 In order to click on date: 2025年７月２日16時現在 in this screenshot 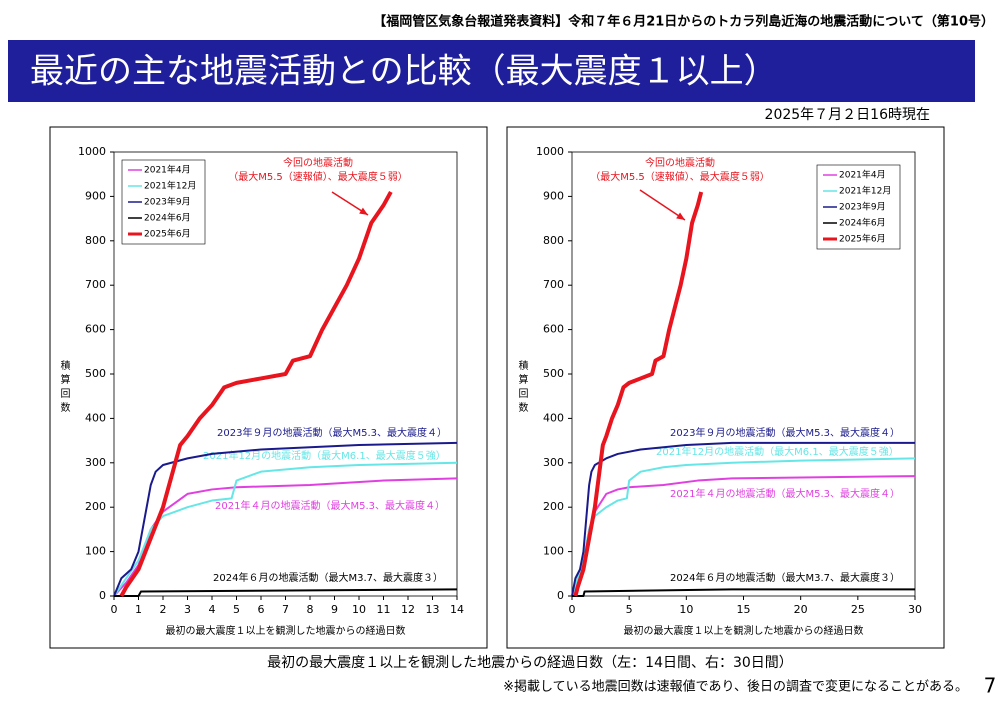, I will do `click(847, 115)`.